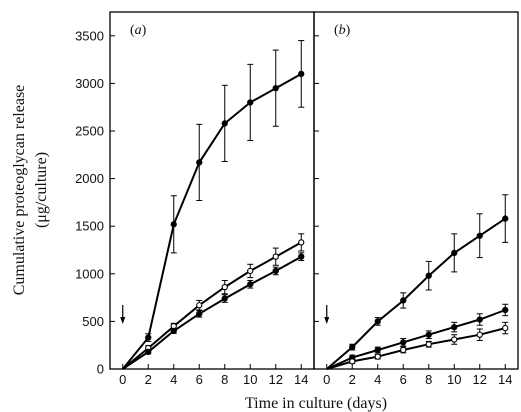 This screenshot has width=521, height=412. What do you see at coordinates (100, 369) in the screenshot?
I see `y-tick-label: 0` at bounding box center [100, 369].